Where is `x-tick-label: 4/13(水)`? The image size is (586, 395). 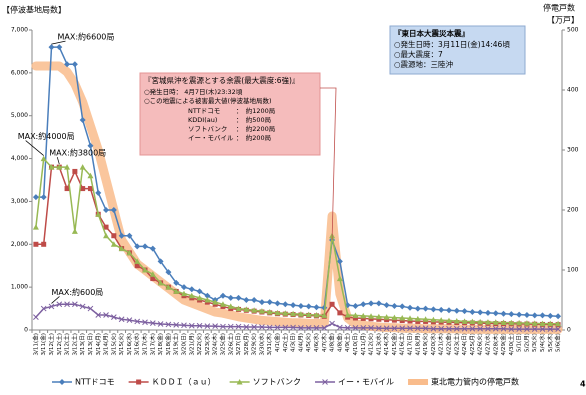 x-tick-label: 4/13(水) is located at coordinates (378, 344).